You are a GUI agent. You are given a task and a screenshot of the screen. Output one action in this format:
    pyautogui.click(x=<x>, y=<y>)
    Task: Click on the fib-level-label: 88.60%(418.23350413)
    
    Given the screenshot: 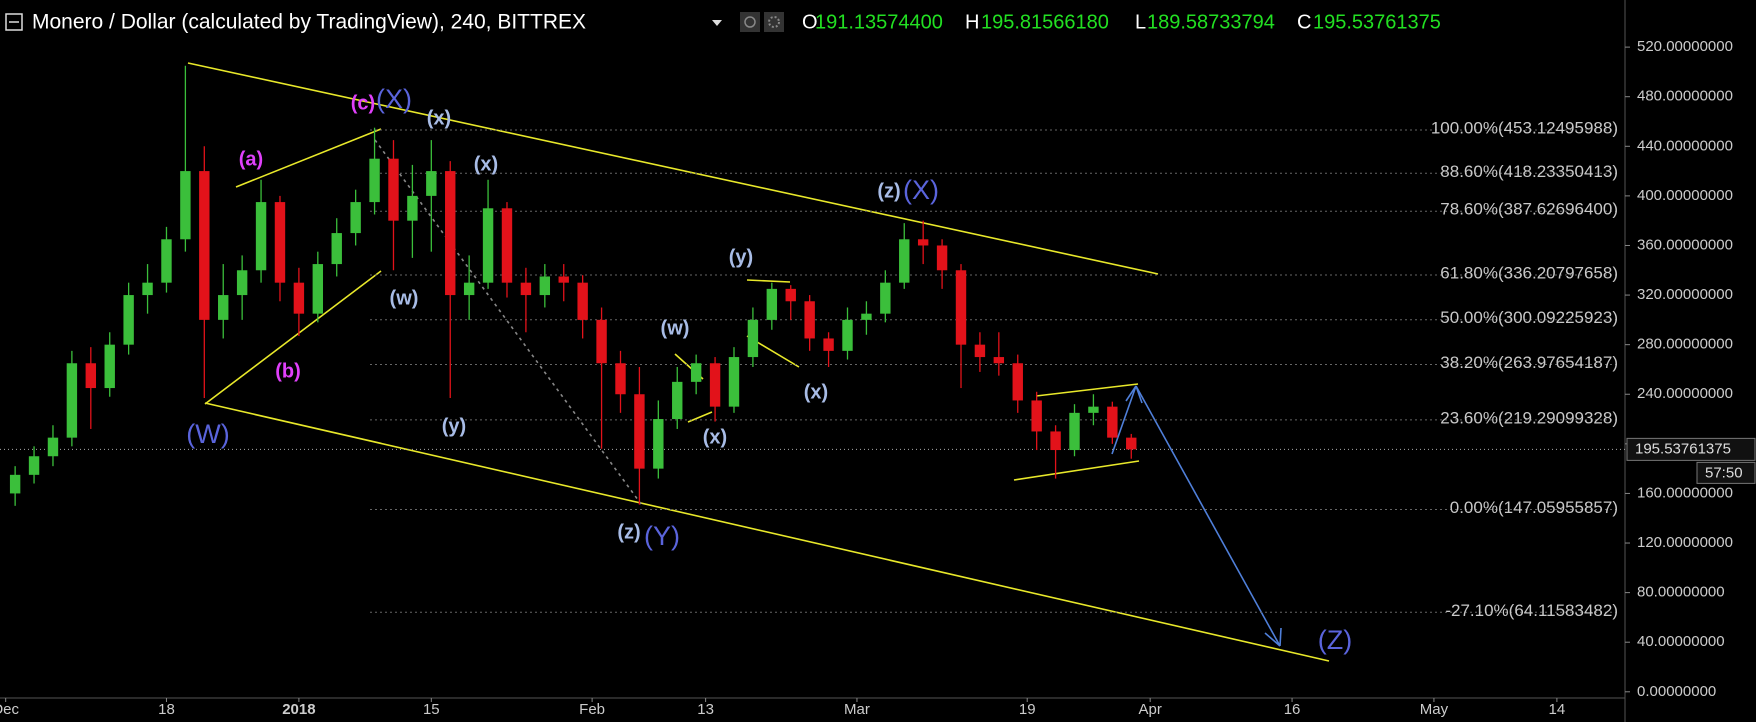 What is the action you would take?
    pyautogui.click(x=1529, y=171)
    